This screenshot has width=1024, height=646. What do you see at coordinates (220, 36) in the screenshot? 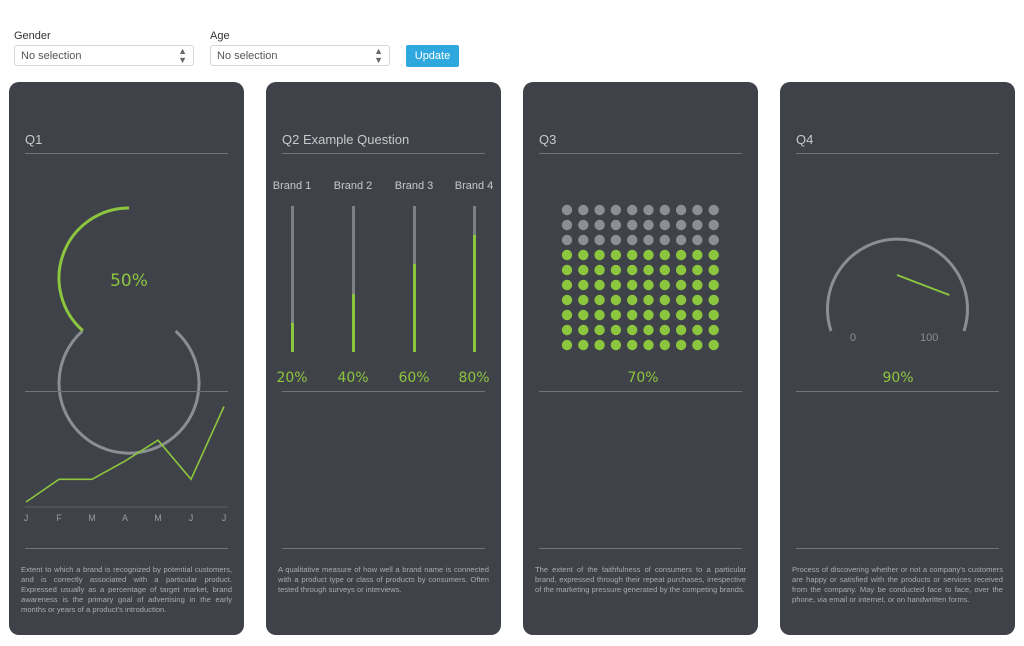
I see `age-label: Age` at bounding box center [220, 36].